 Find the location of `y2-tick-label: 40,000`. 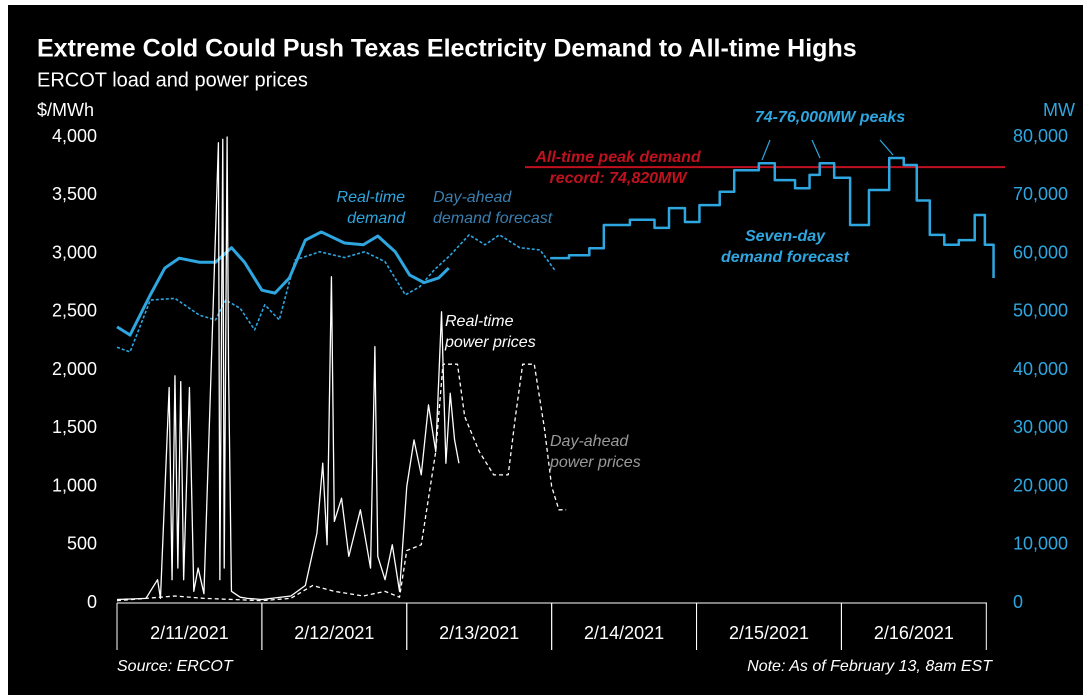

y2-tick-label: 40,000 is located at coordinates (1040, 369).